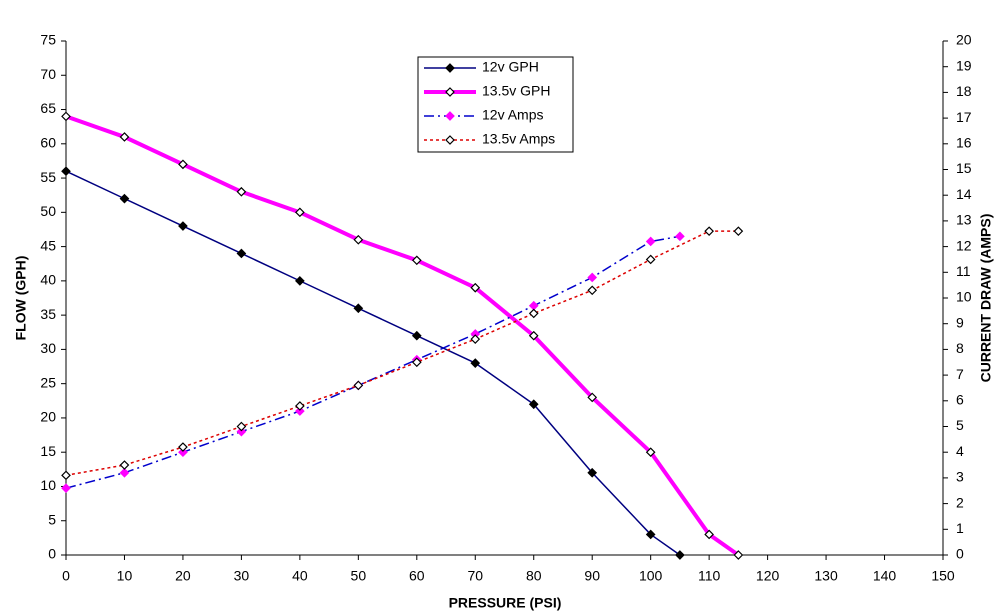  What do you see at coordinates (960, 477) in the screenshot?
I see `y2-tick-label: 3` at bounding box center [960, 477].